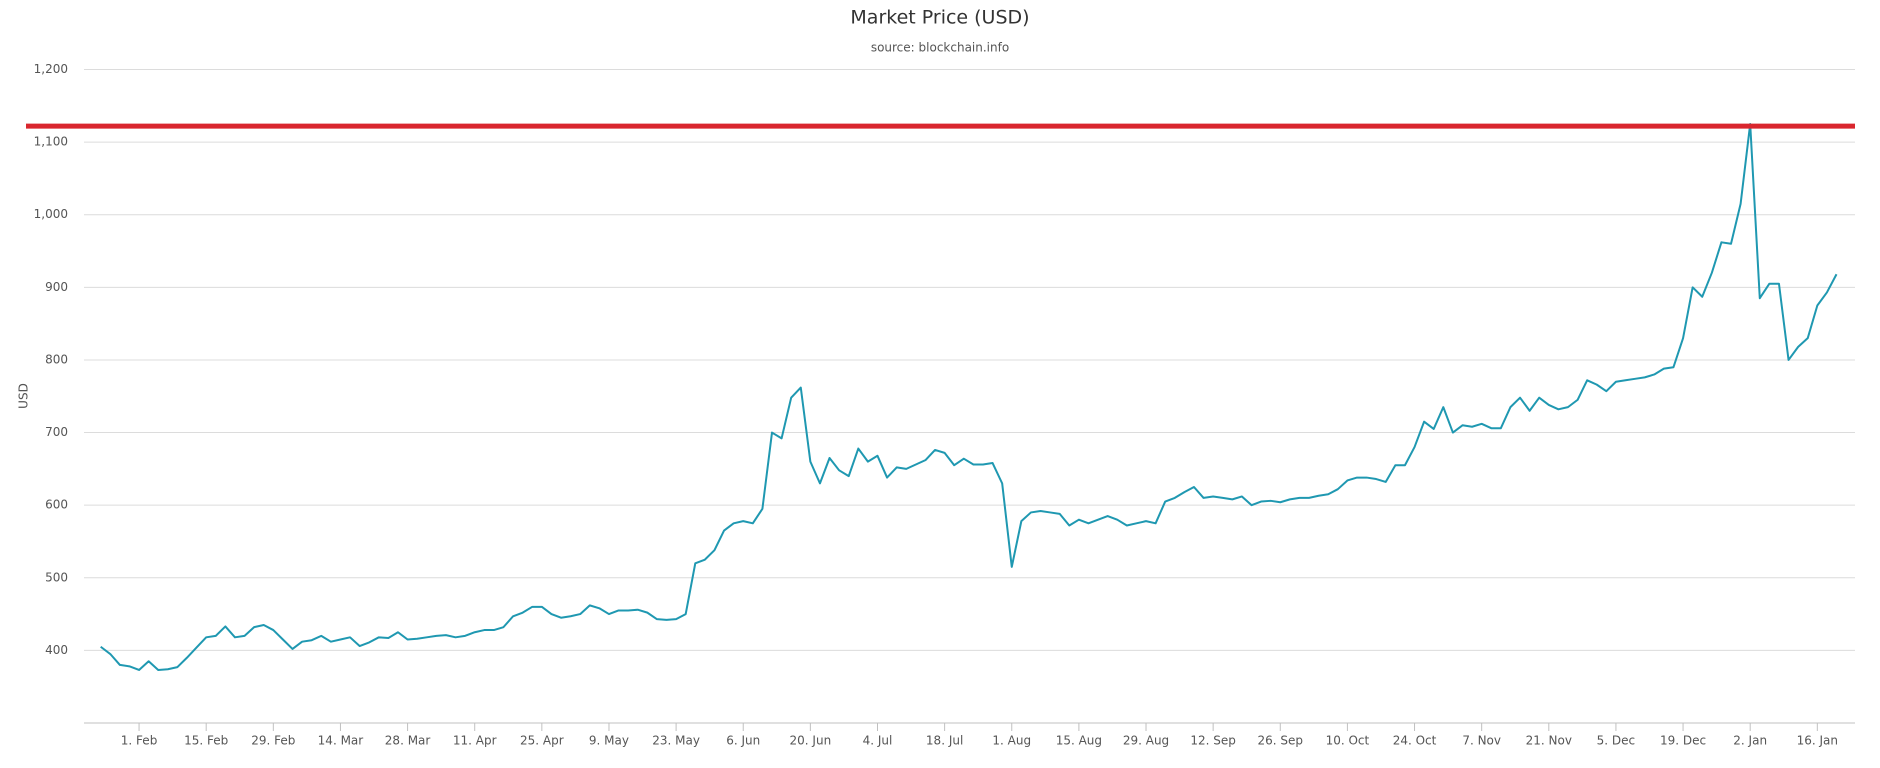  I want to click on x-tick-label: 14. Mar, so click(341, 741).